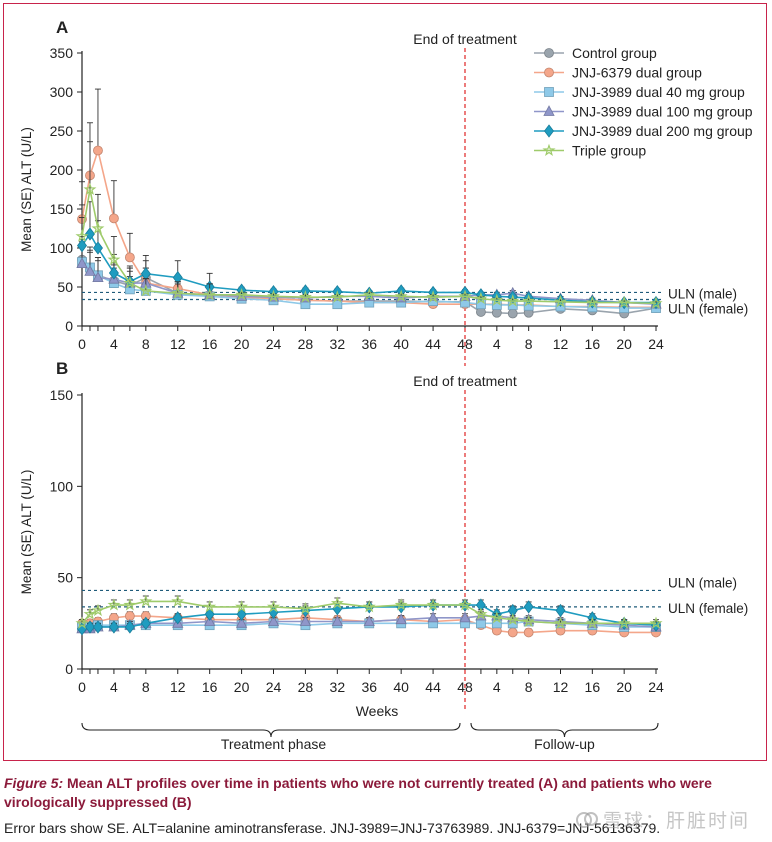 The height and width of the screenshot is (842, 772). Describe the element at coordinates (306, 687) in the screenshot. I see `x-tick-label: 28` at that location.